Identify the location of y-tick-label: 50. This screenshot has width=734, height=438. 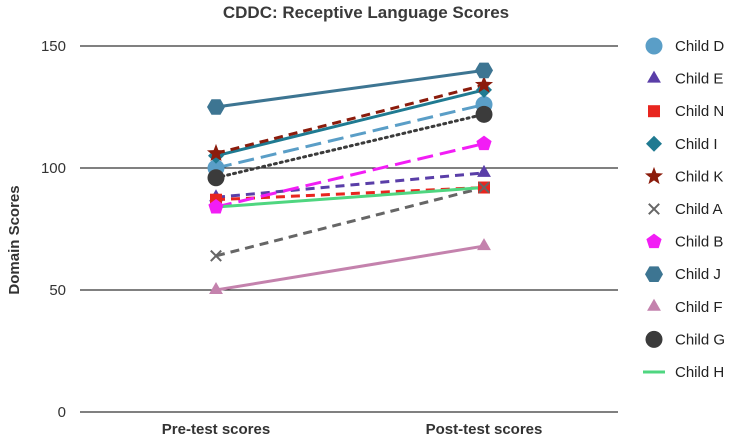
(57, 290).